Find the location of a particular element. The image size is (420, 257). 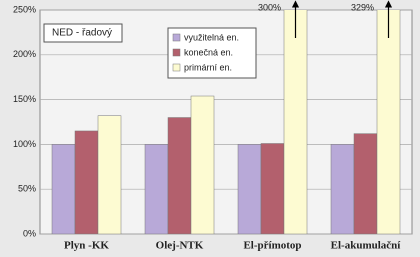

legend-box is located at coordinates (212, 53).